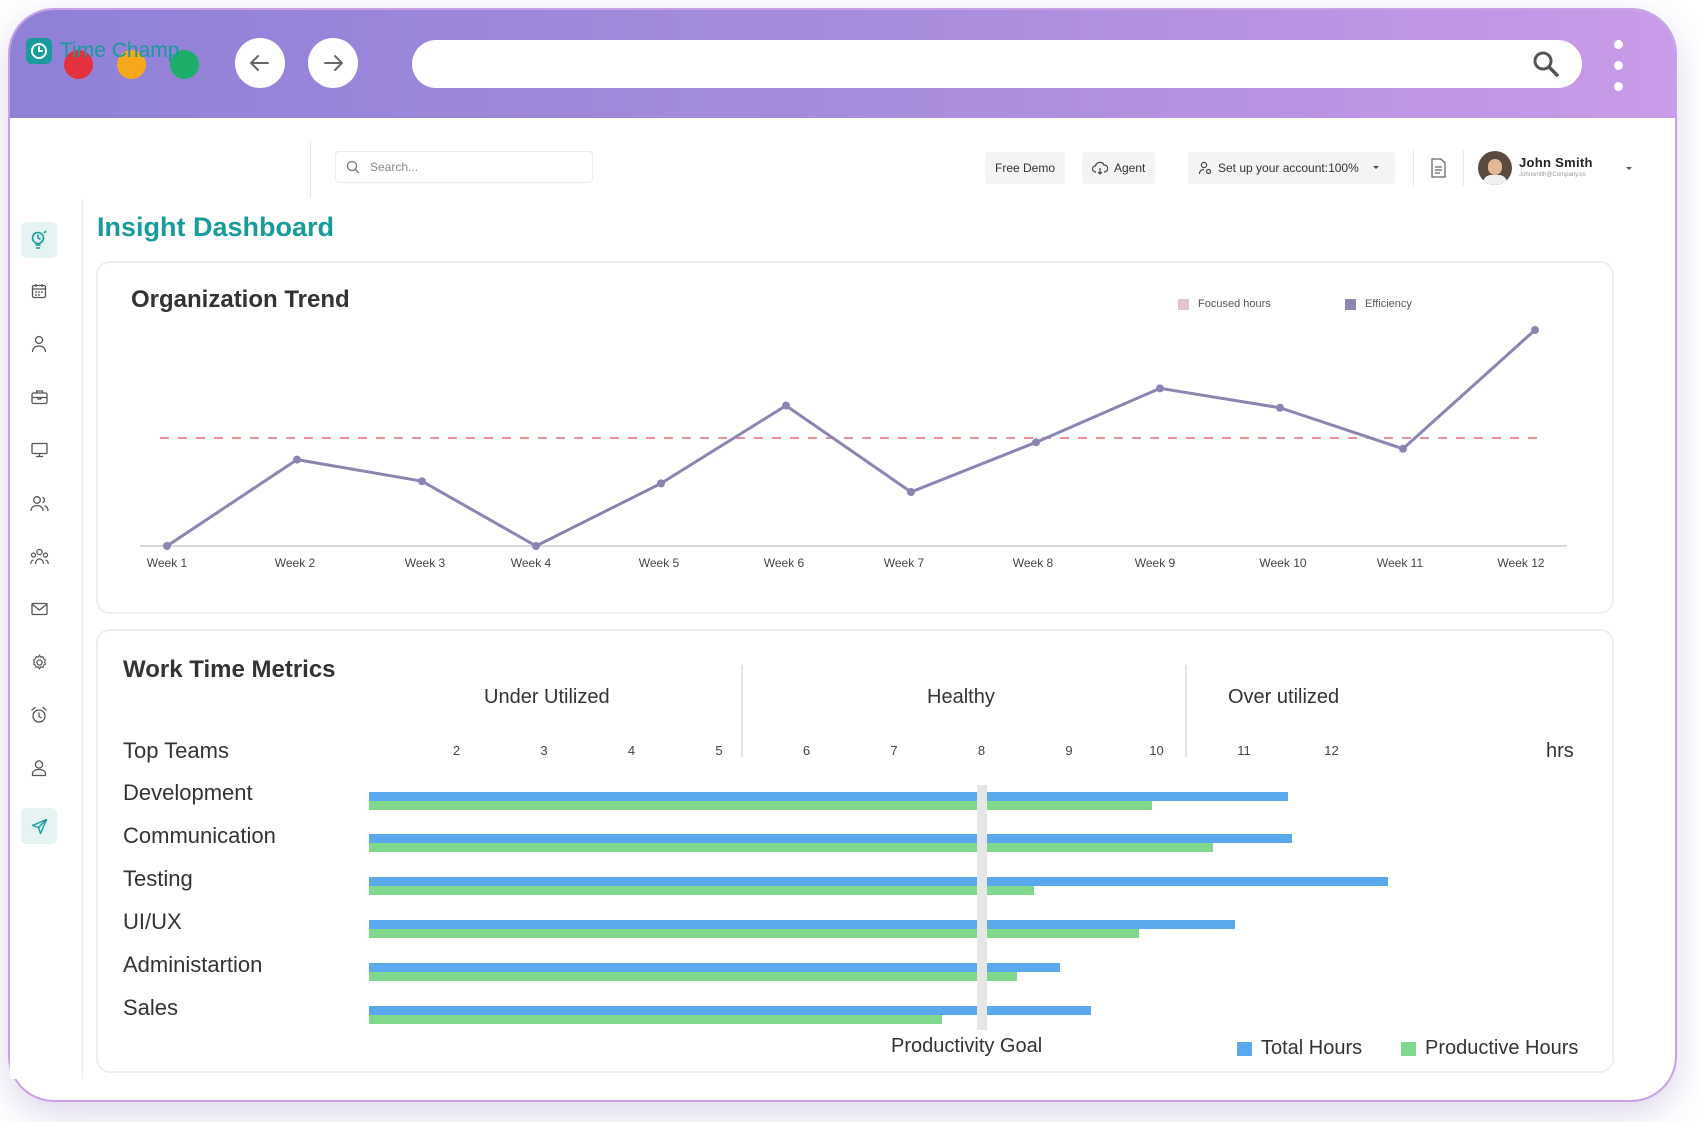  I want to click on forward-button, so click(333, 63).